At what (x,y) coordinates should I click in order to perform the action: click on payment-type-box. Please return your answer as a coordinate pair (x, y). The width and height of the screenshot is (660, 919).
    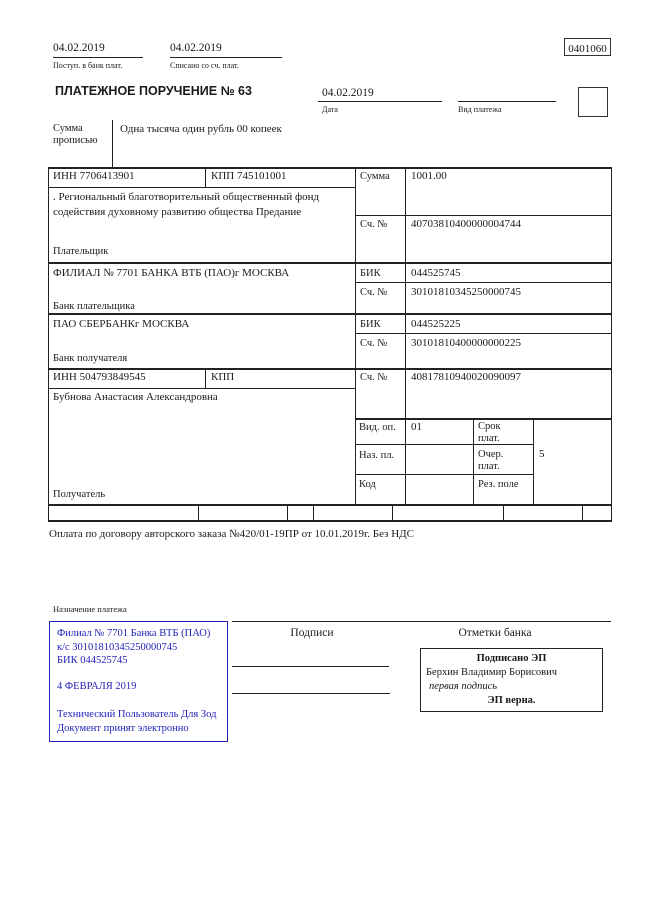
    Looking at the image, I should click on (593, 102).